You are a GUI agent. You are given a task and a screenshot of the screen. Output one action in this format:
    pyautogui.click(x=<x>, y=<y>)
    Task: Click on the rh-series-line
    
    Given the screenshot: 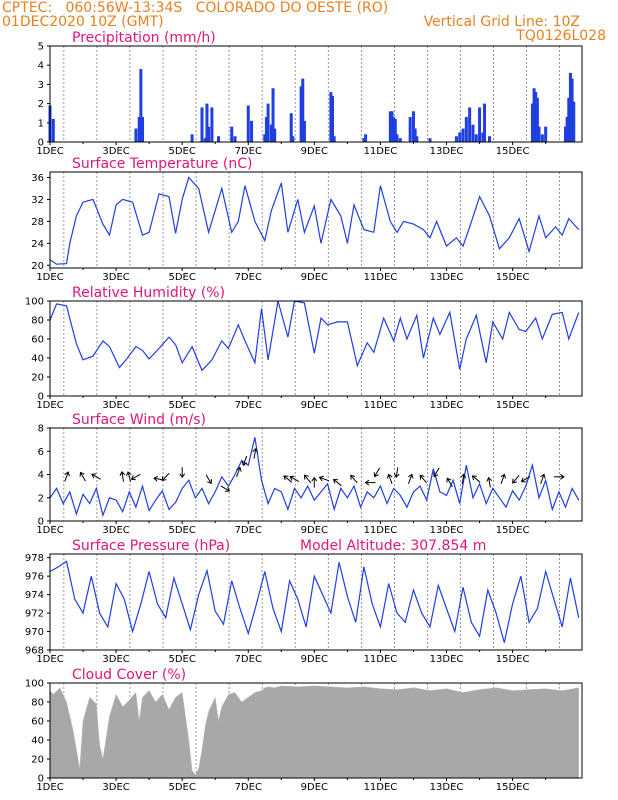 What is the action you would take?
    pyautogui.click(x=314, y=336)
    